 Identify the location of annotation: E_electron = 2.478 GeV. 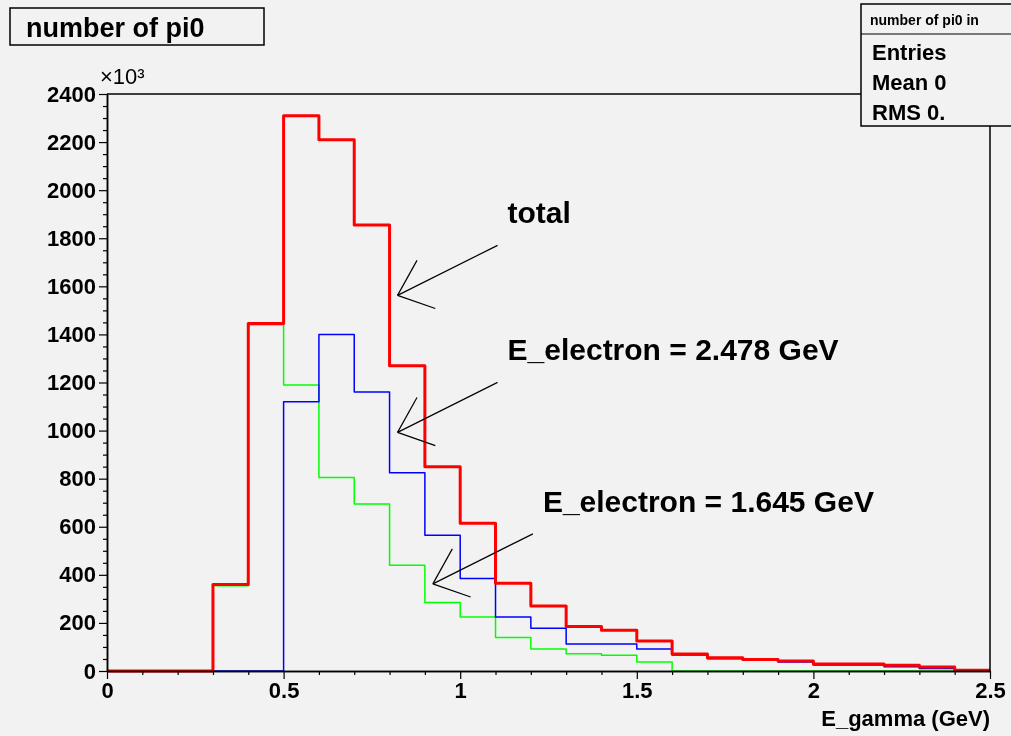
(673, 350).